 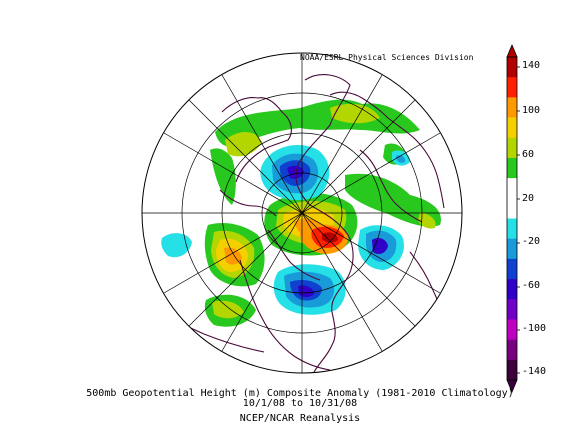 What do you see at coordinates (534, 371) in the screenshot?
I see `colorbar-label-neg140: -140` at bounding box center [534, 371].